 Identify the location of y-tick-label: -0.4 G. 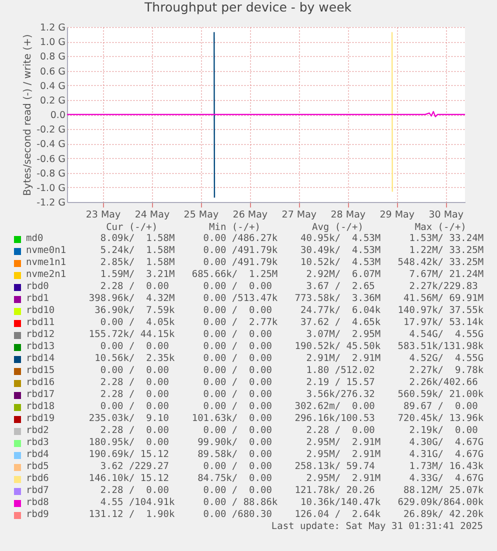
(51, 144).